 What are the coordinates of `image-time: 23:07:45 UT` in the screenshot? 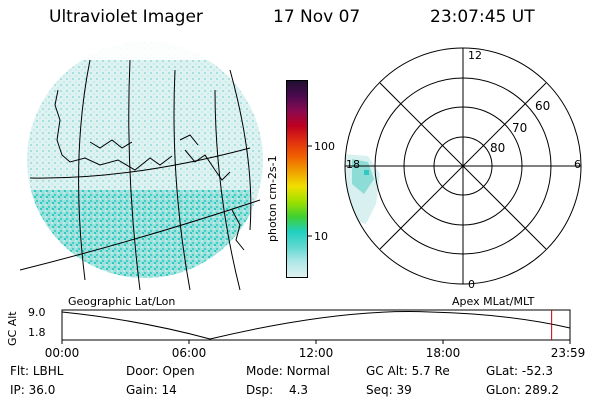 It's located at (482, 17).